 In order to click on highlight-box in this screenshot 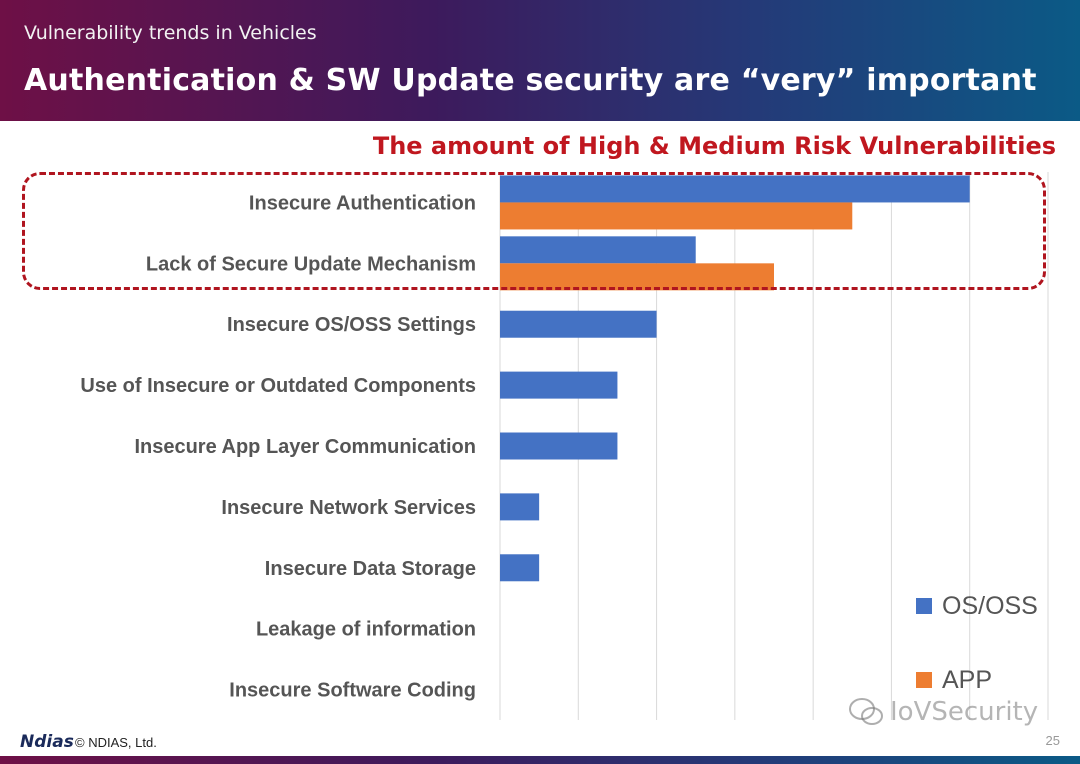, I will do `click(534, 231)`.